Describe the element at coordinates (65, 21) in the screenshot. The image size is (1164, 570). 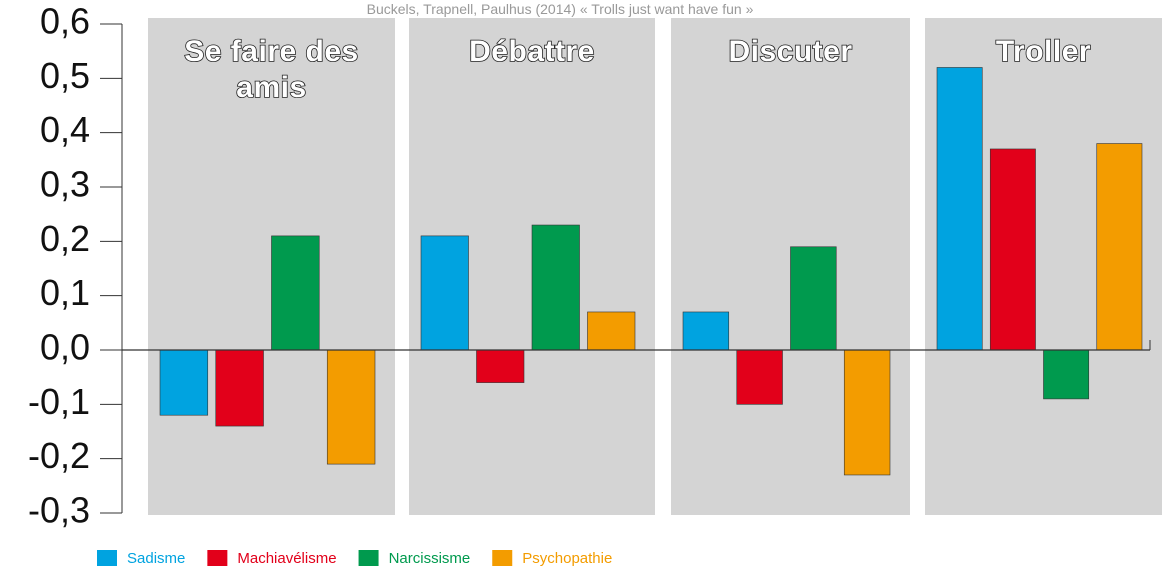
I see `y-tick-label: 0,6` at that location.